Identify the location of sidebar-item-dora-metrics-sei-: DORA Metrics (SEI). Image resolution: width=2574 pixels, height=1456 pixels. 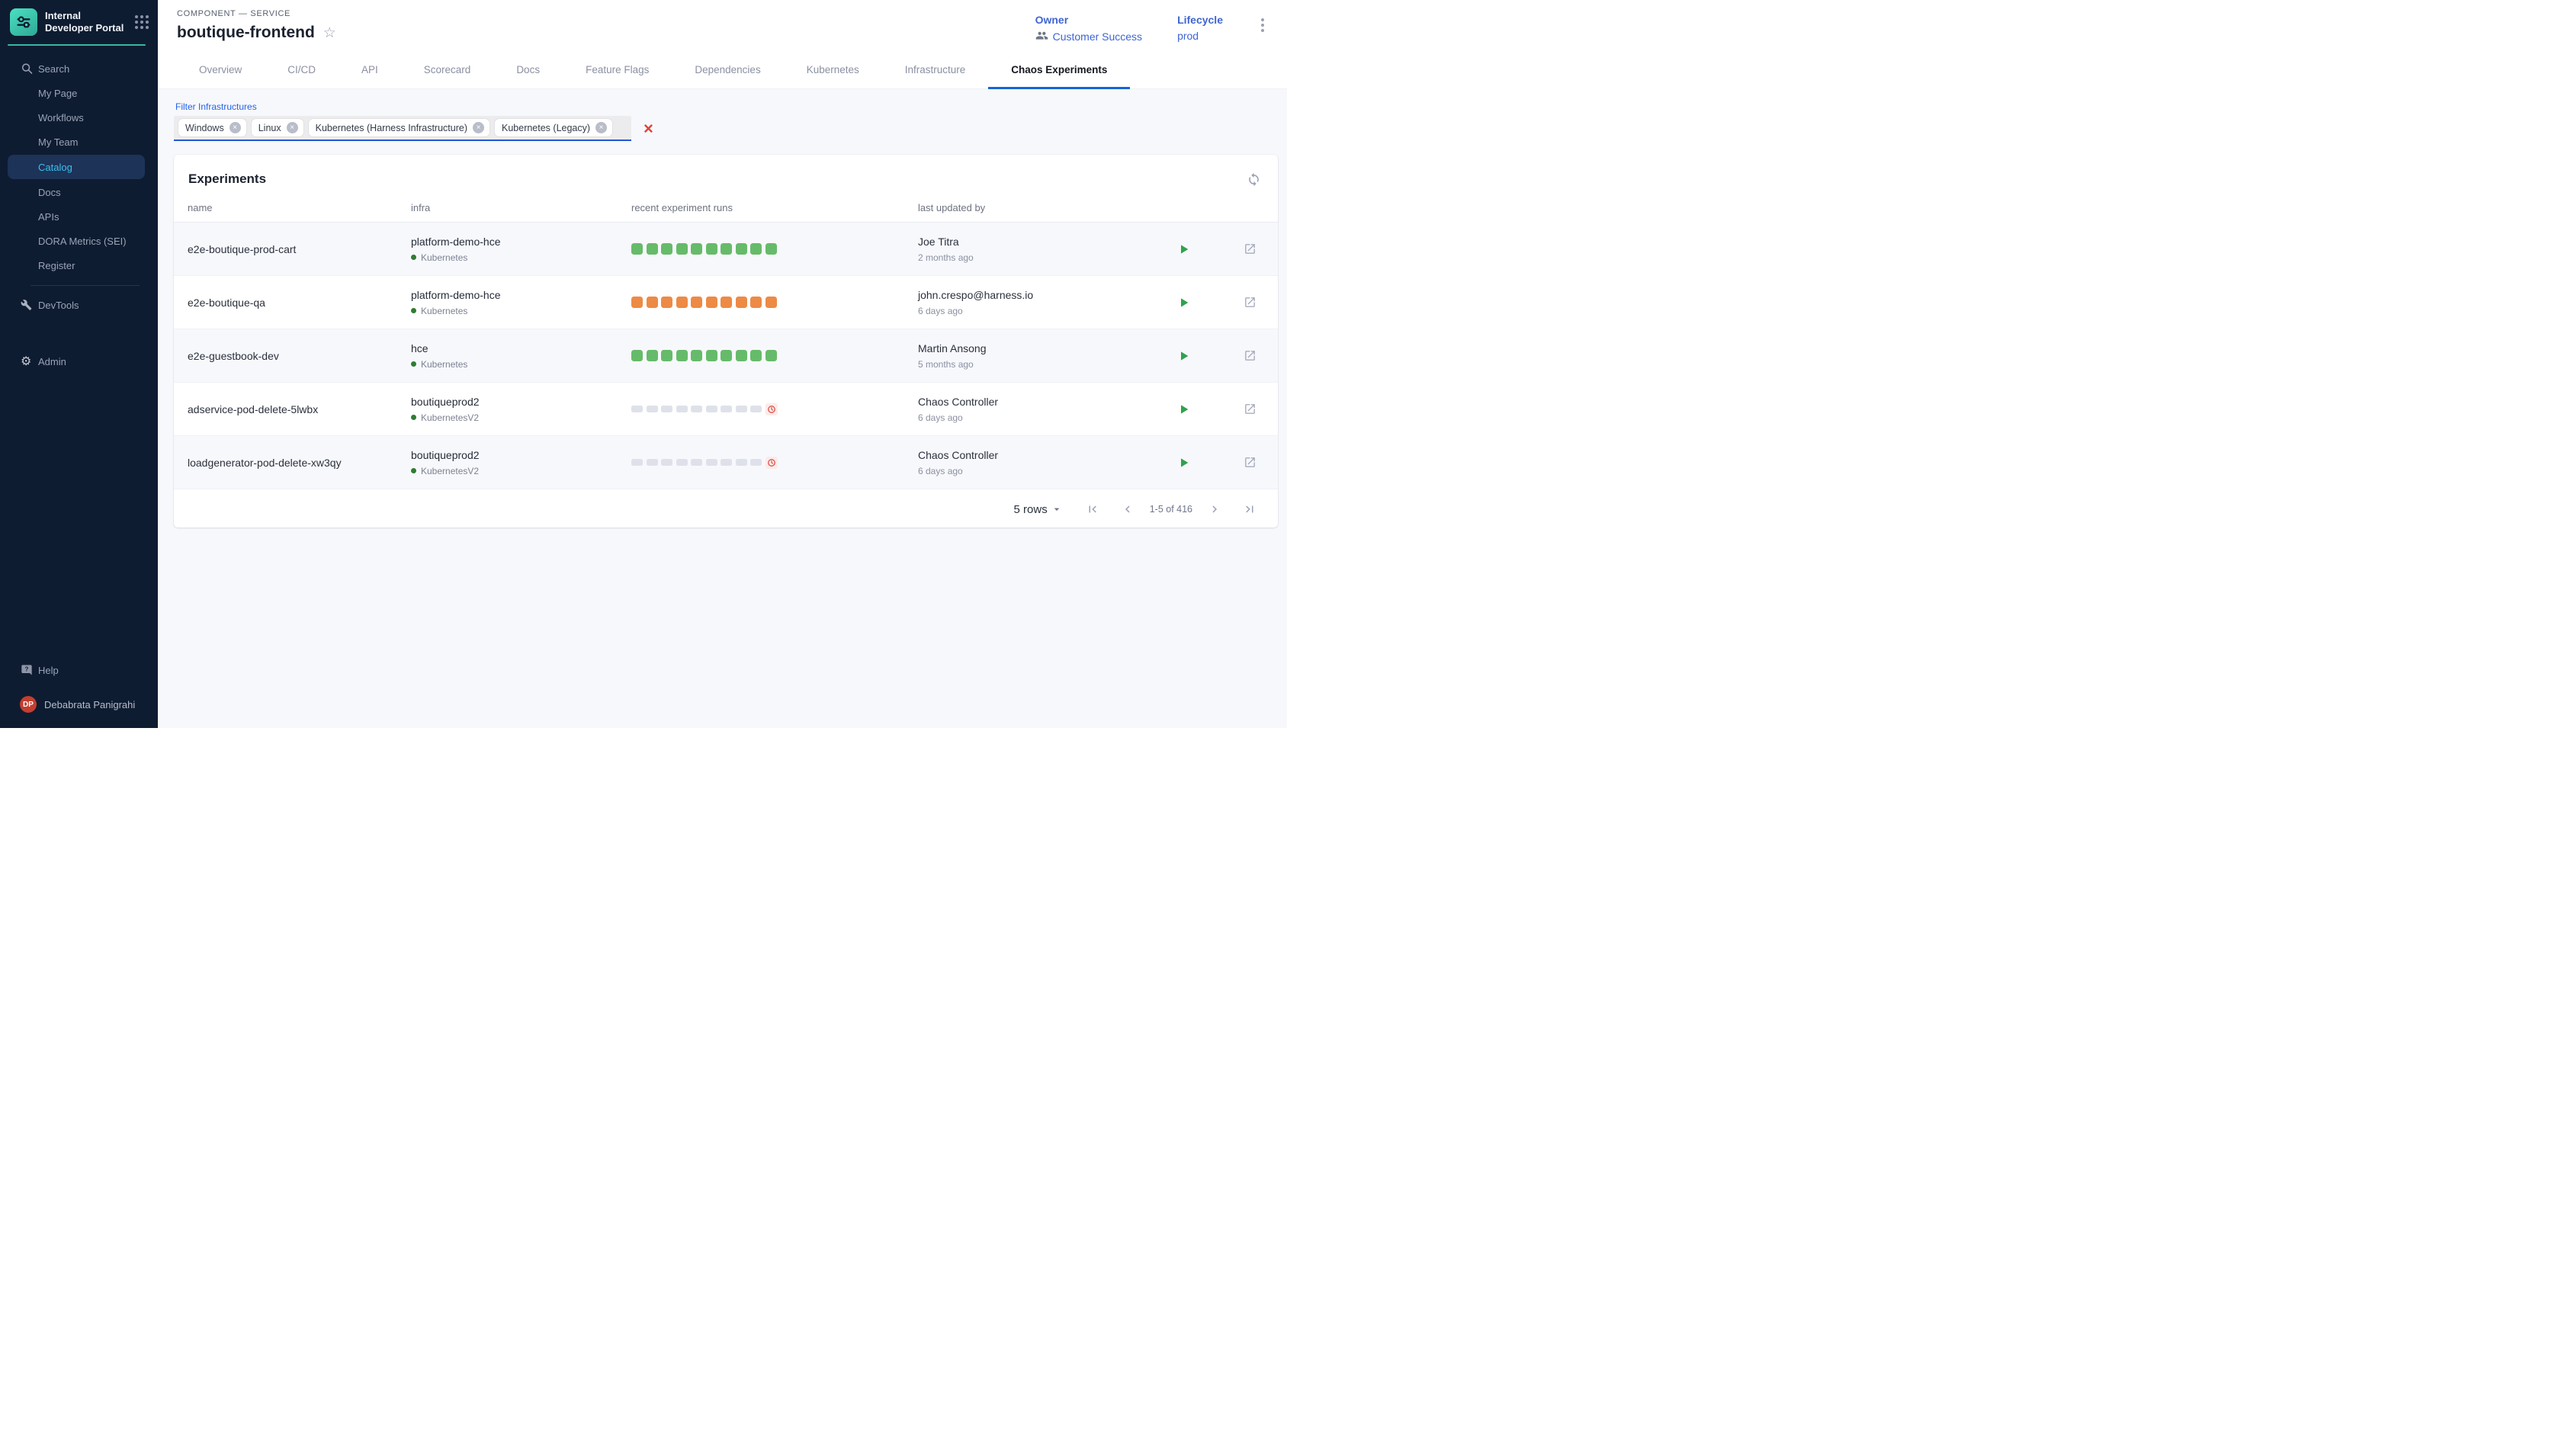
(79, 241).